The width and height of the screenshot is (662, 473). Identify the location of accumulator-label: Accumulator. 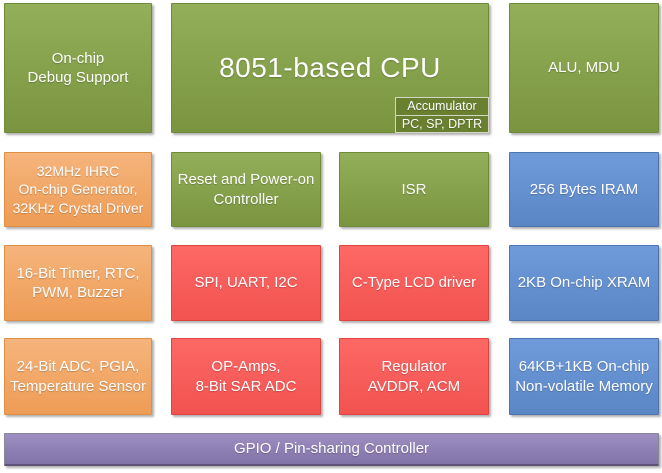
(442, 106).